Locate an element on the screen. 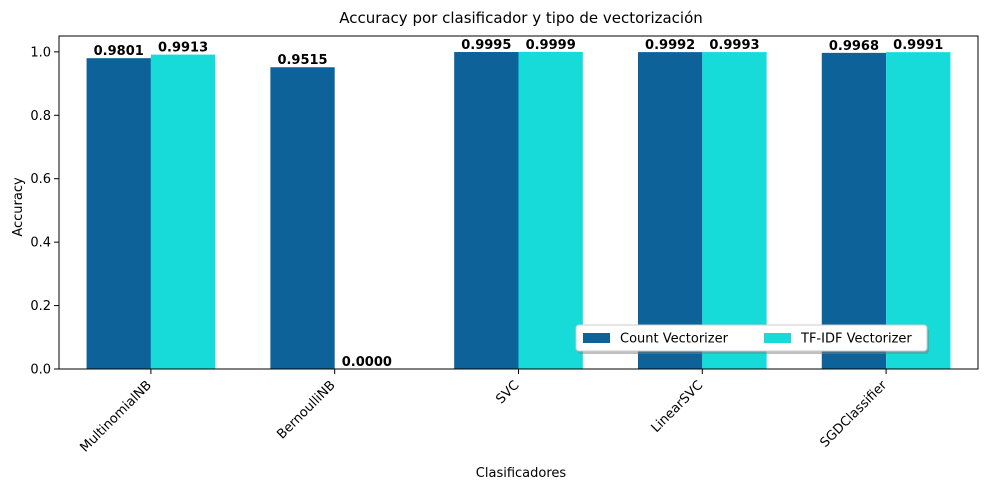  bar-tfidf-multinomialnb is located at coordinates (183, 212).